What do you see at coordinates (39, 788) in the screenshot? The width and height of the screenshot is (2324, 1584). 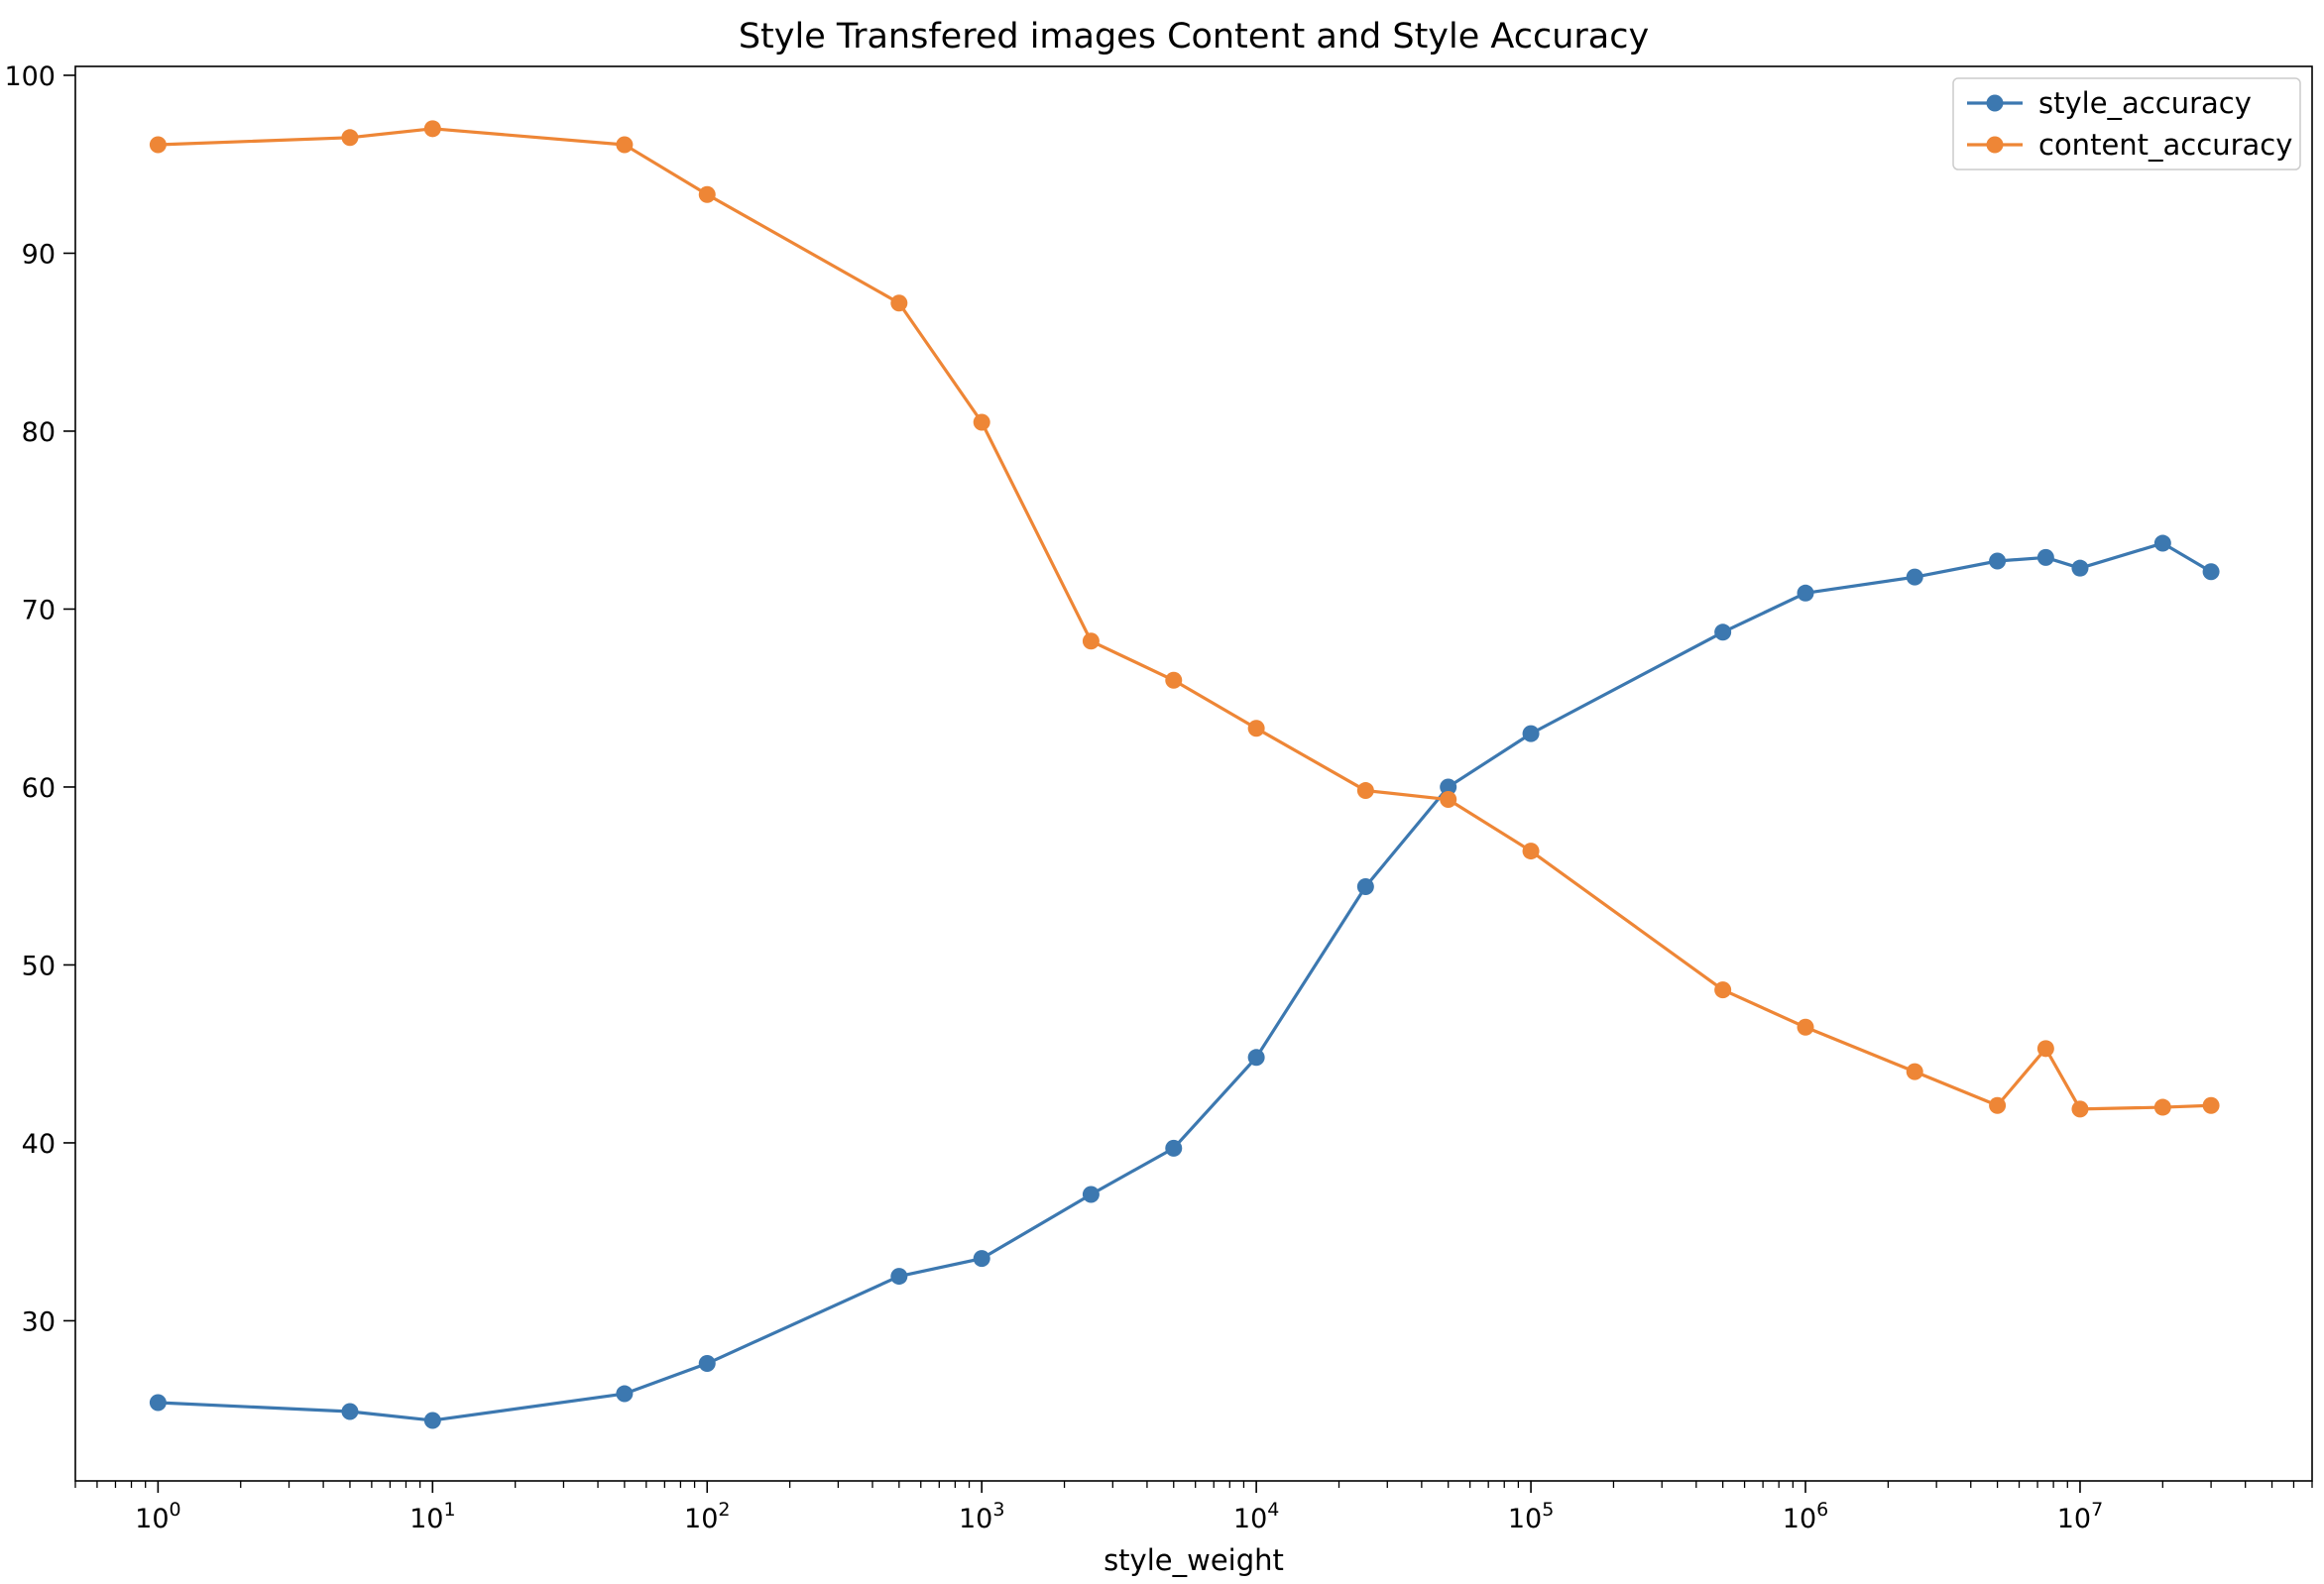 I see `y-tick-label: 60` at bounding box center [39, 788].